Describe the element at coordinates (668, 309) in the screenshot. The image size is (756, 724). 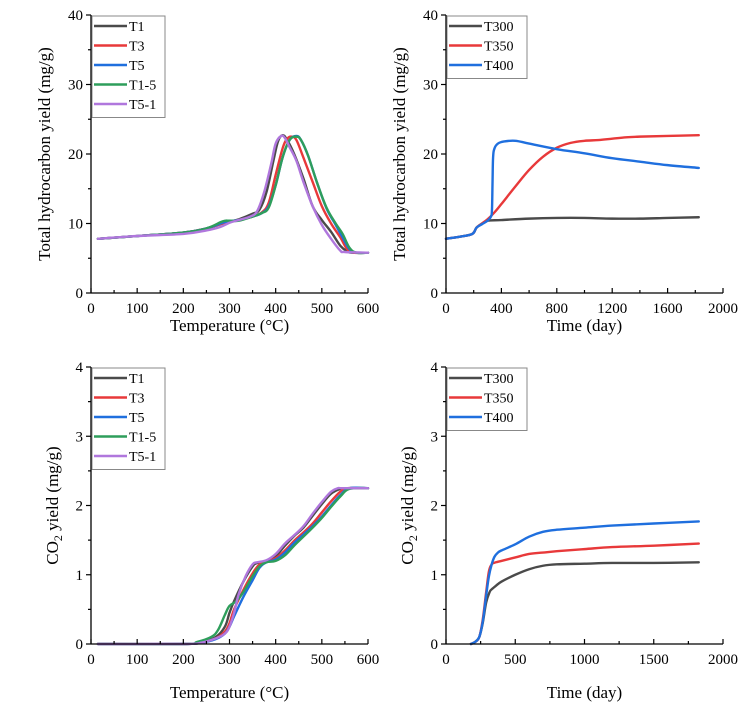
I see `x-tick-label: 1600` at that location.